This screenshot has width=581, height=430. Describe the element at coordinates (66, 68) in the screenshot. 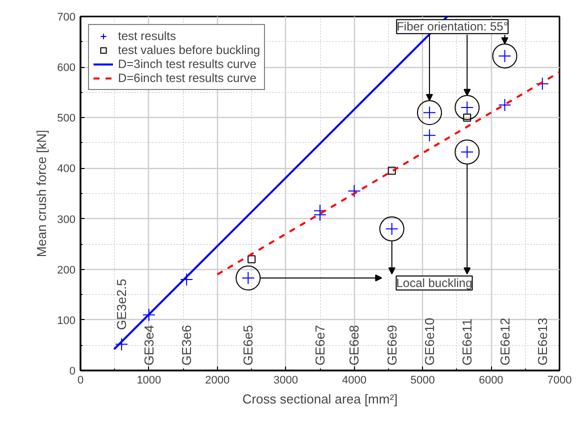

I see `y-tick-label: 600` at that location.